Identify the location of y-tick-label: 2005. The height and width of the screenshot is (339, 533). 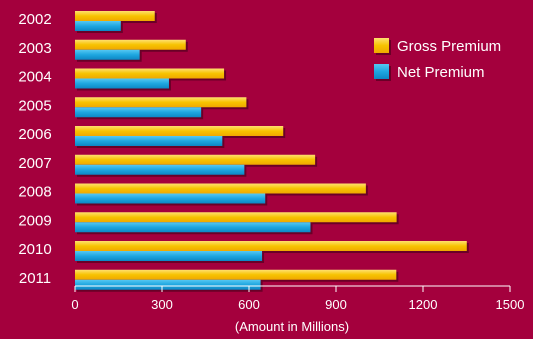
(34, 105).